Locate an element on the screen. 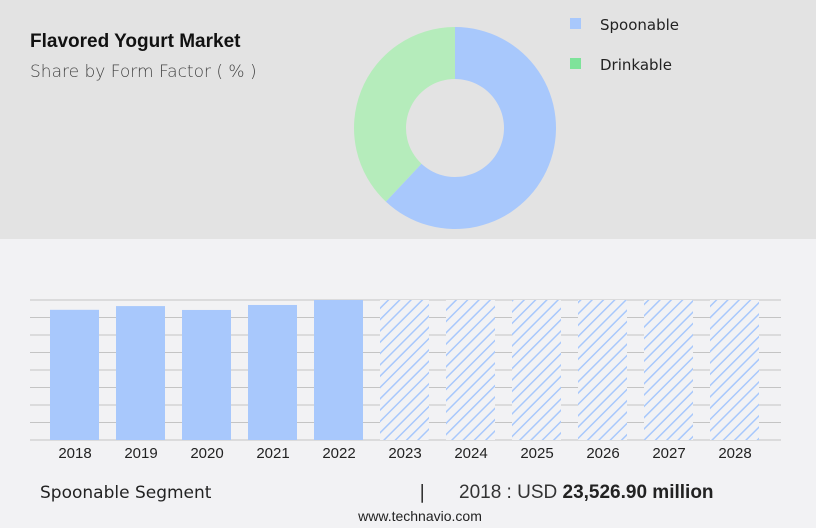  source-link: www.technavio.com is located at coordinates (420, 516).